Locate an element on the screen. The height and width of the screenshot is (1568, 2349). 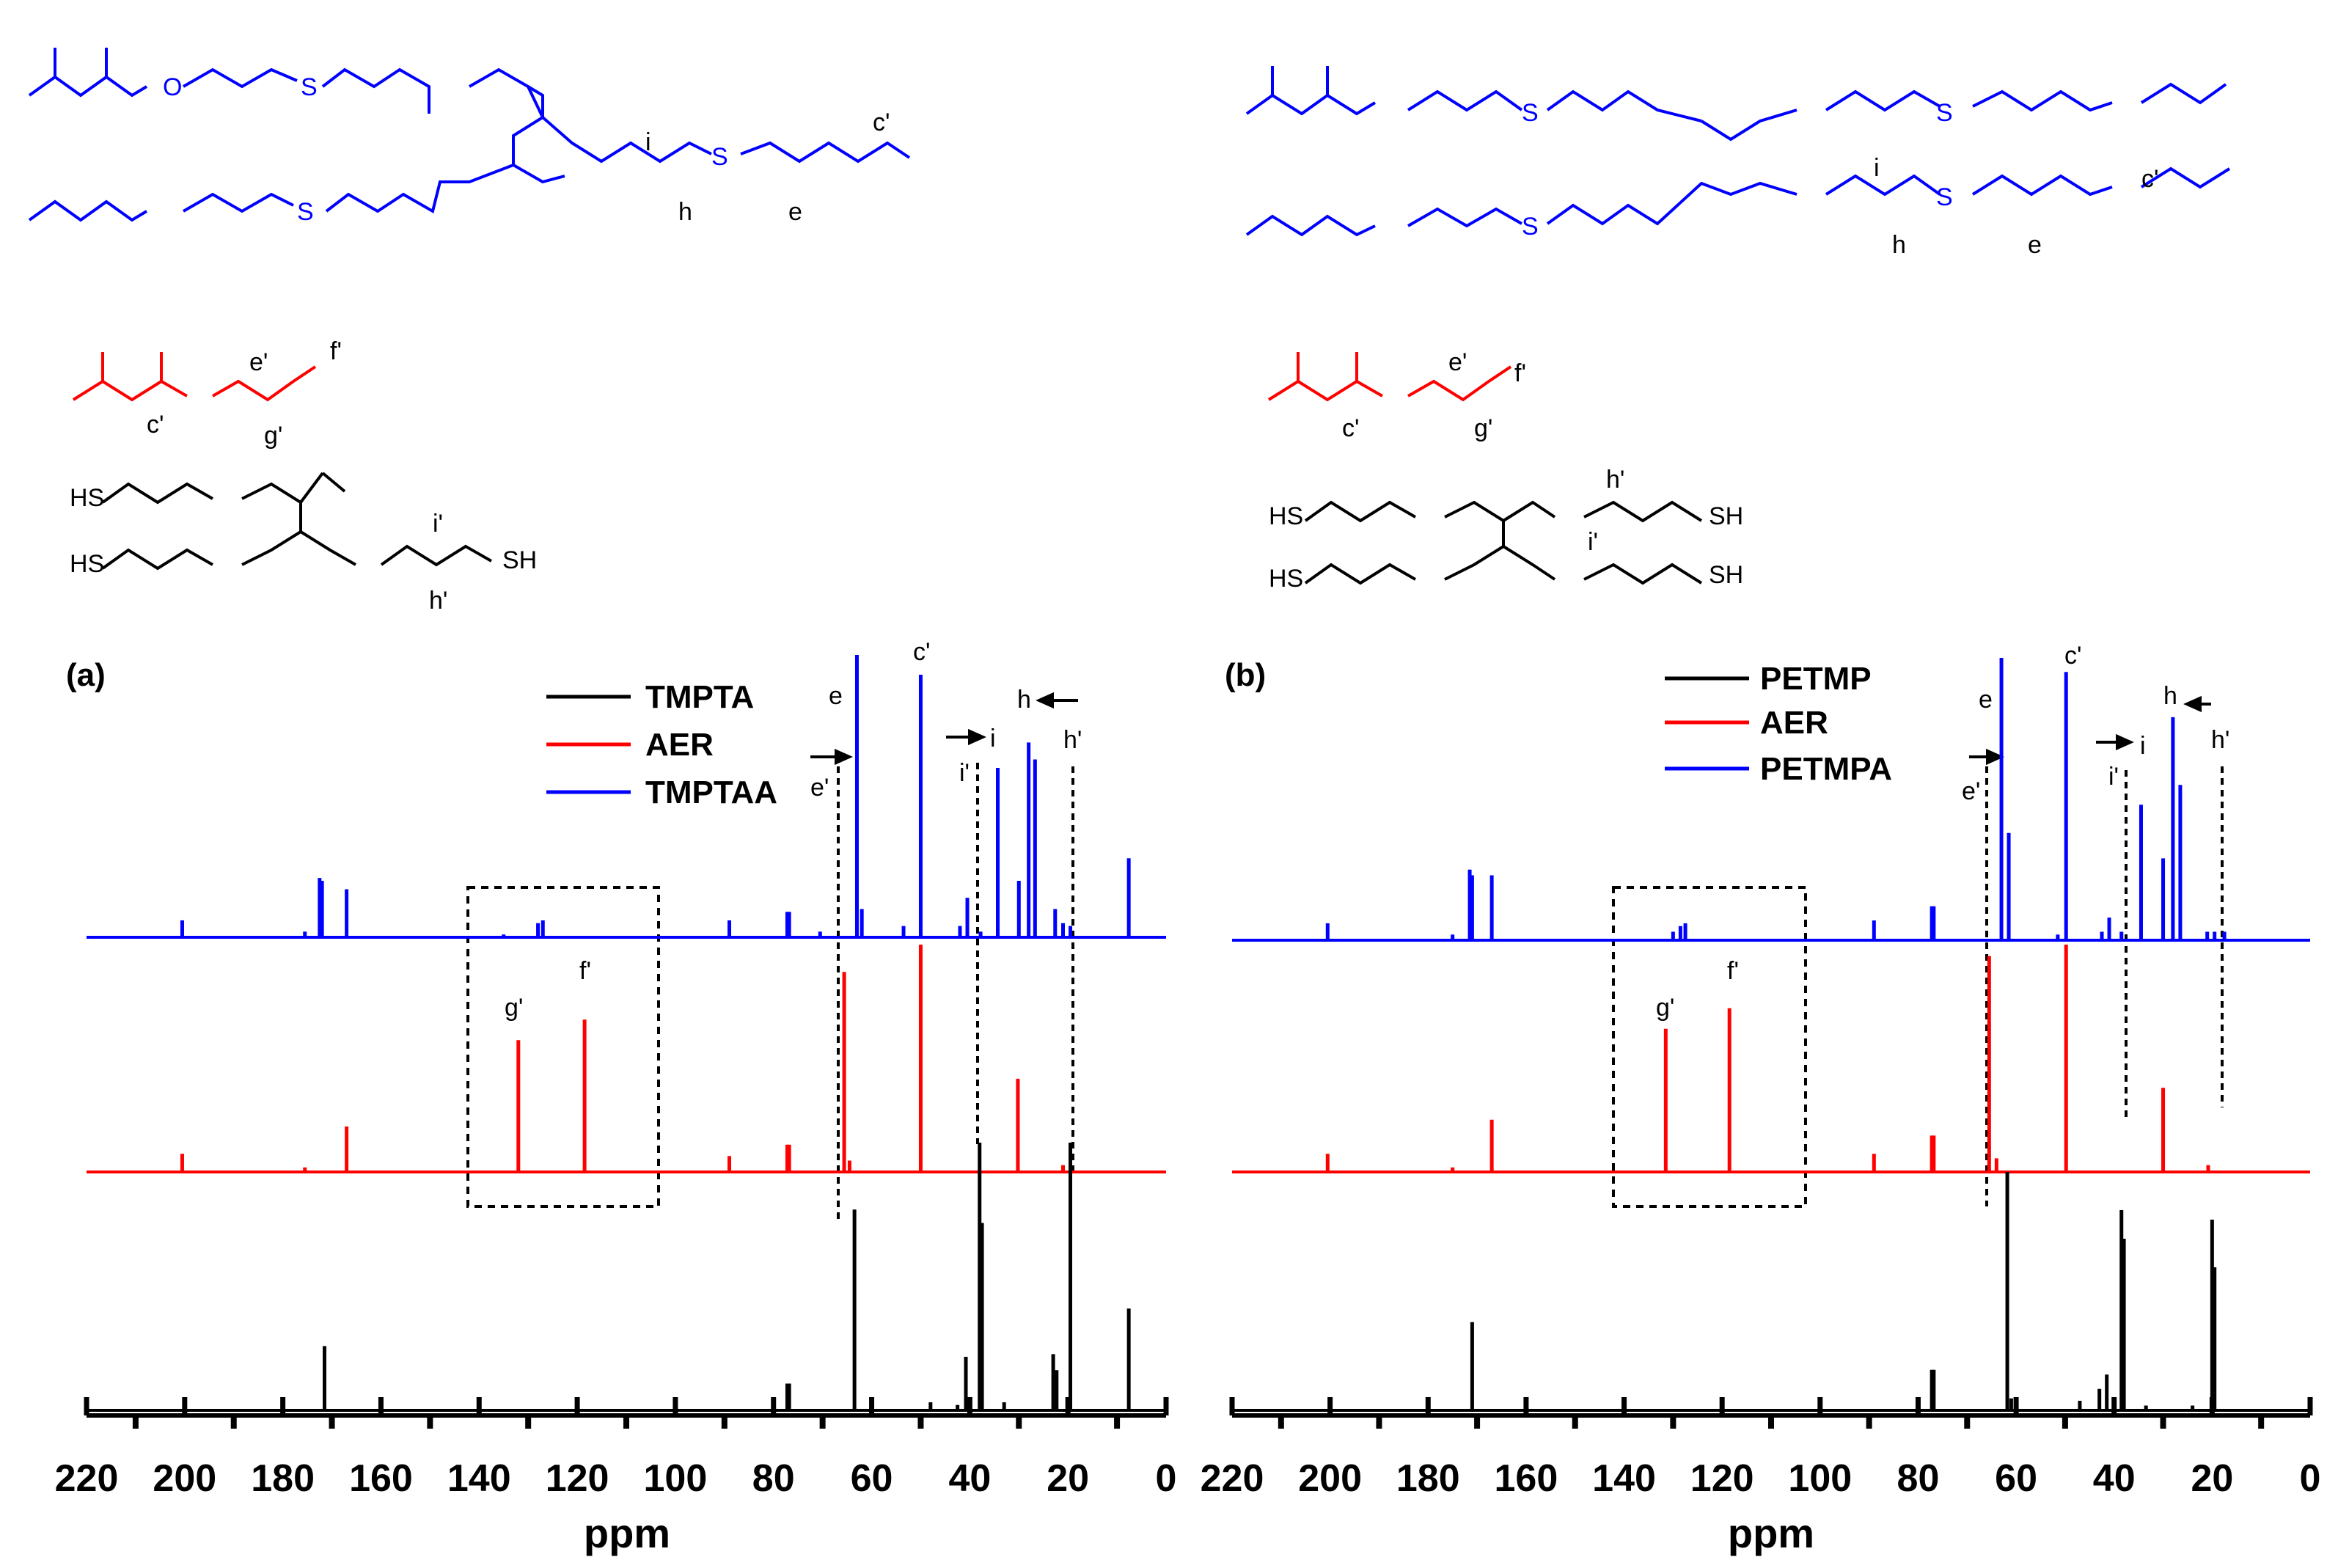
oxygen-atom-label: O is located at coordinates (172, 87).